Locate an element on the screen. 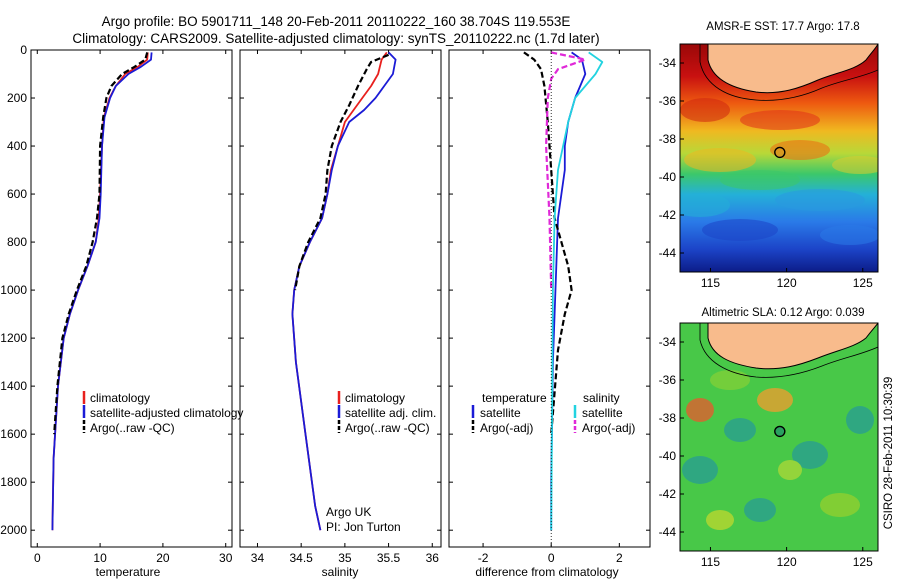 This screenshot has height=580, width=900. sla-land is located at coordinates (792, 346).